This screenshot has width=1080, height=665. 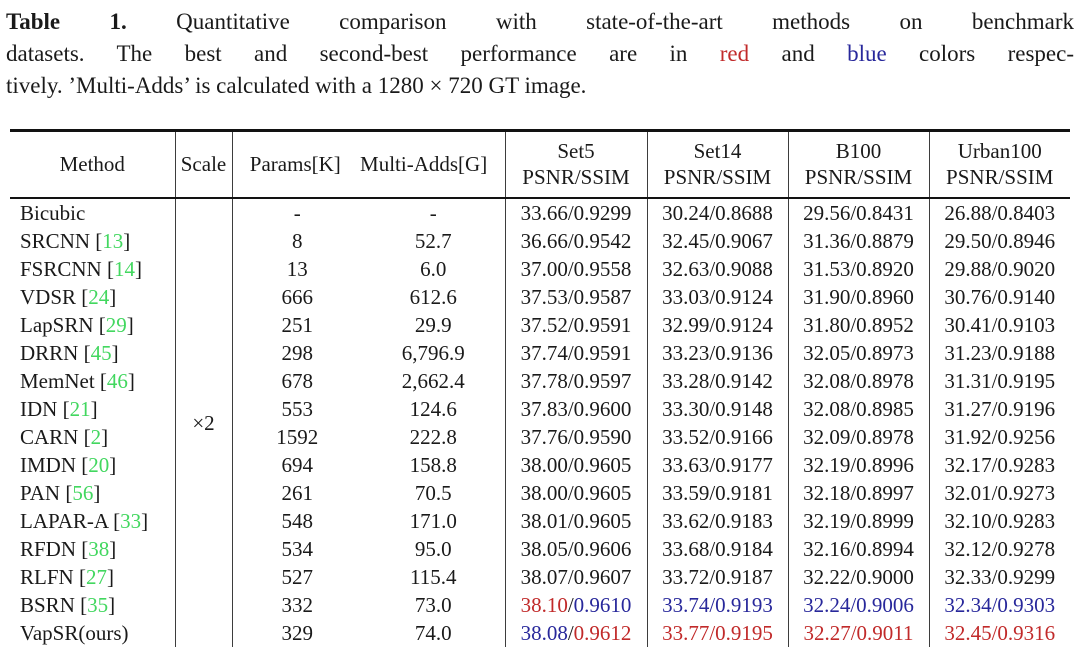 What do you see at coordinates (113, 241) in the screenshot?
I see `citation-number: 13` at bounding box center [113, 241].